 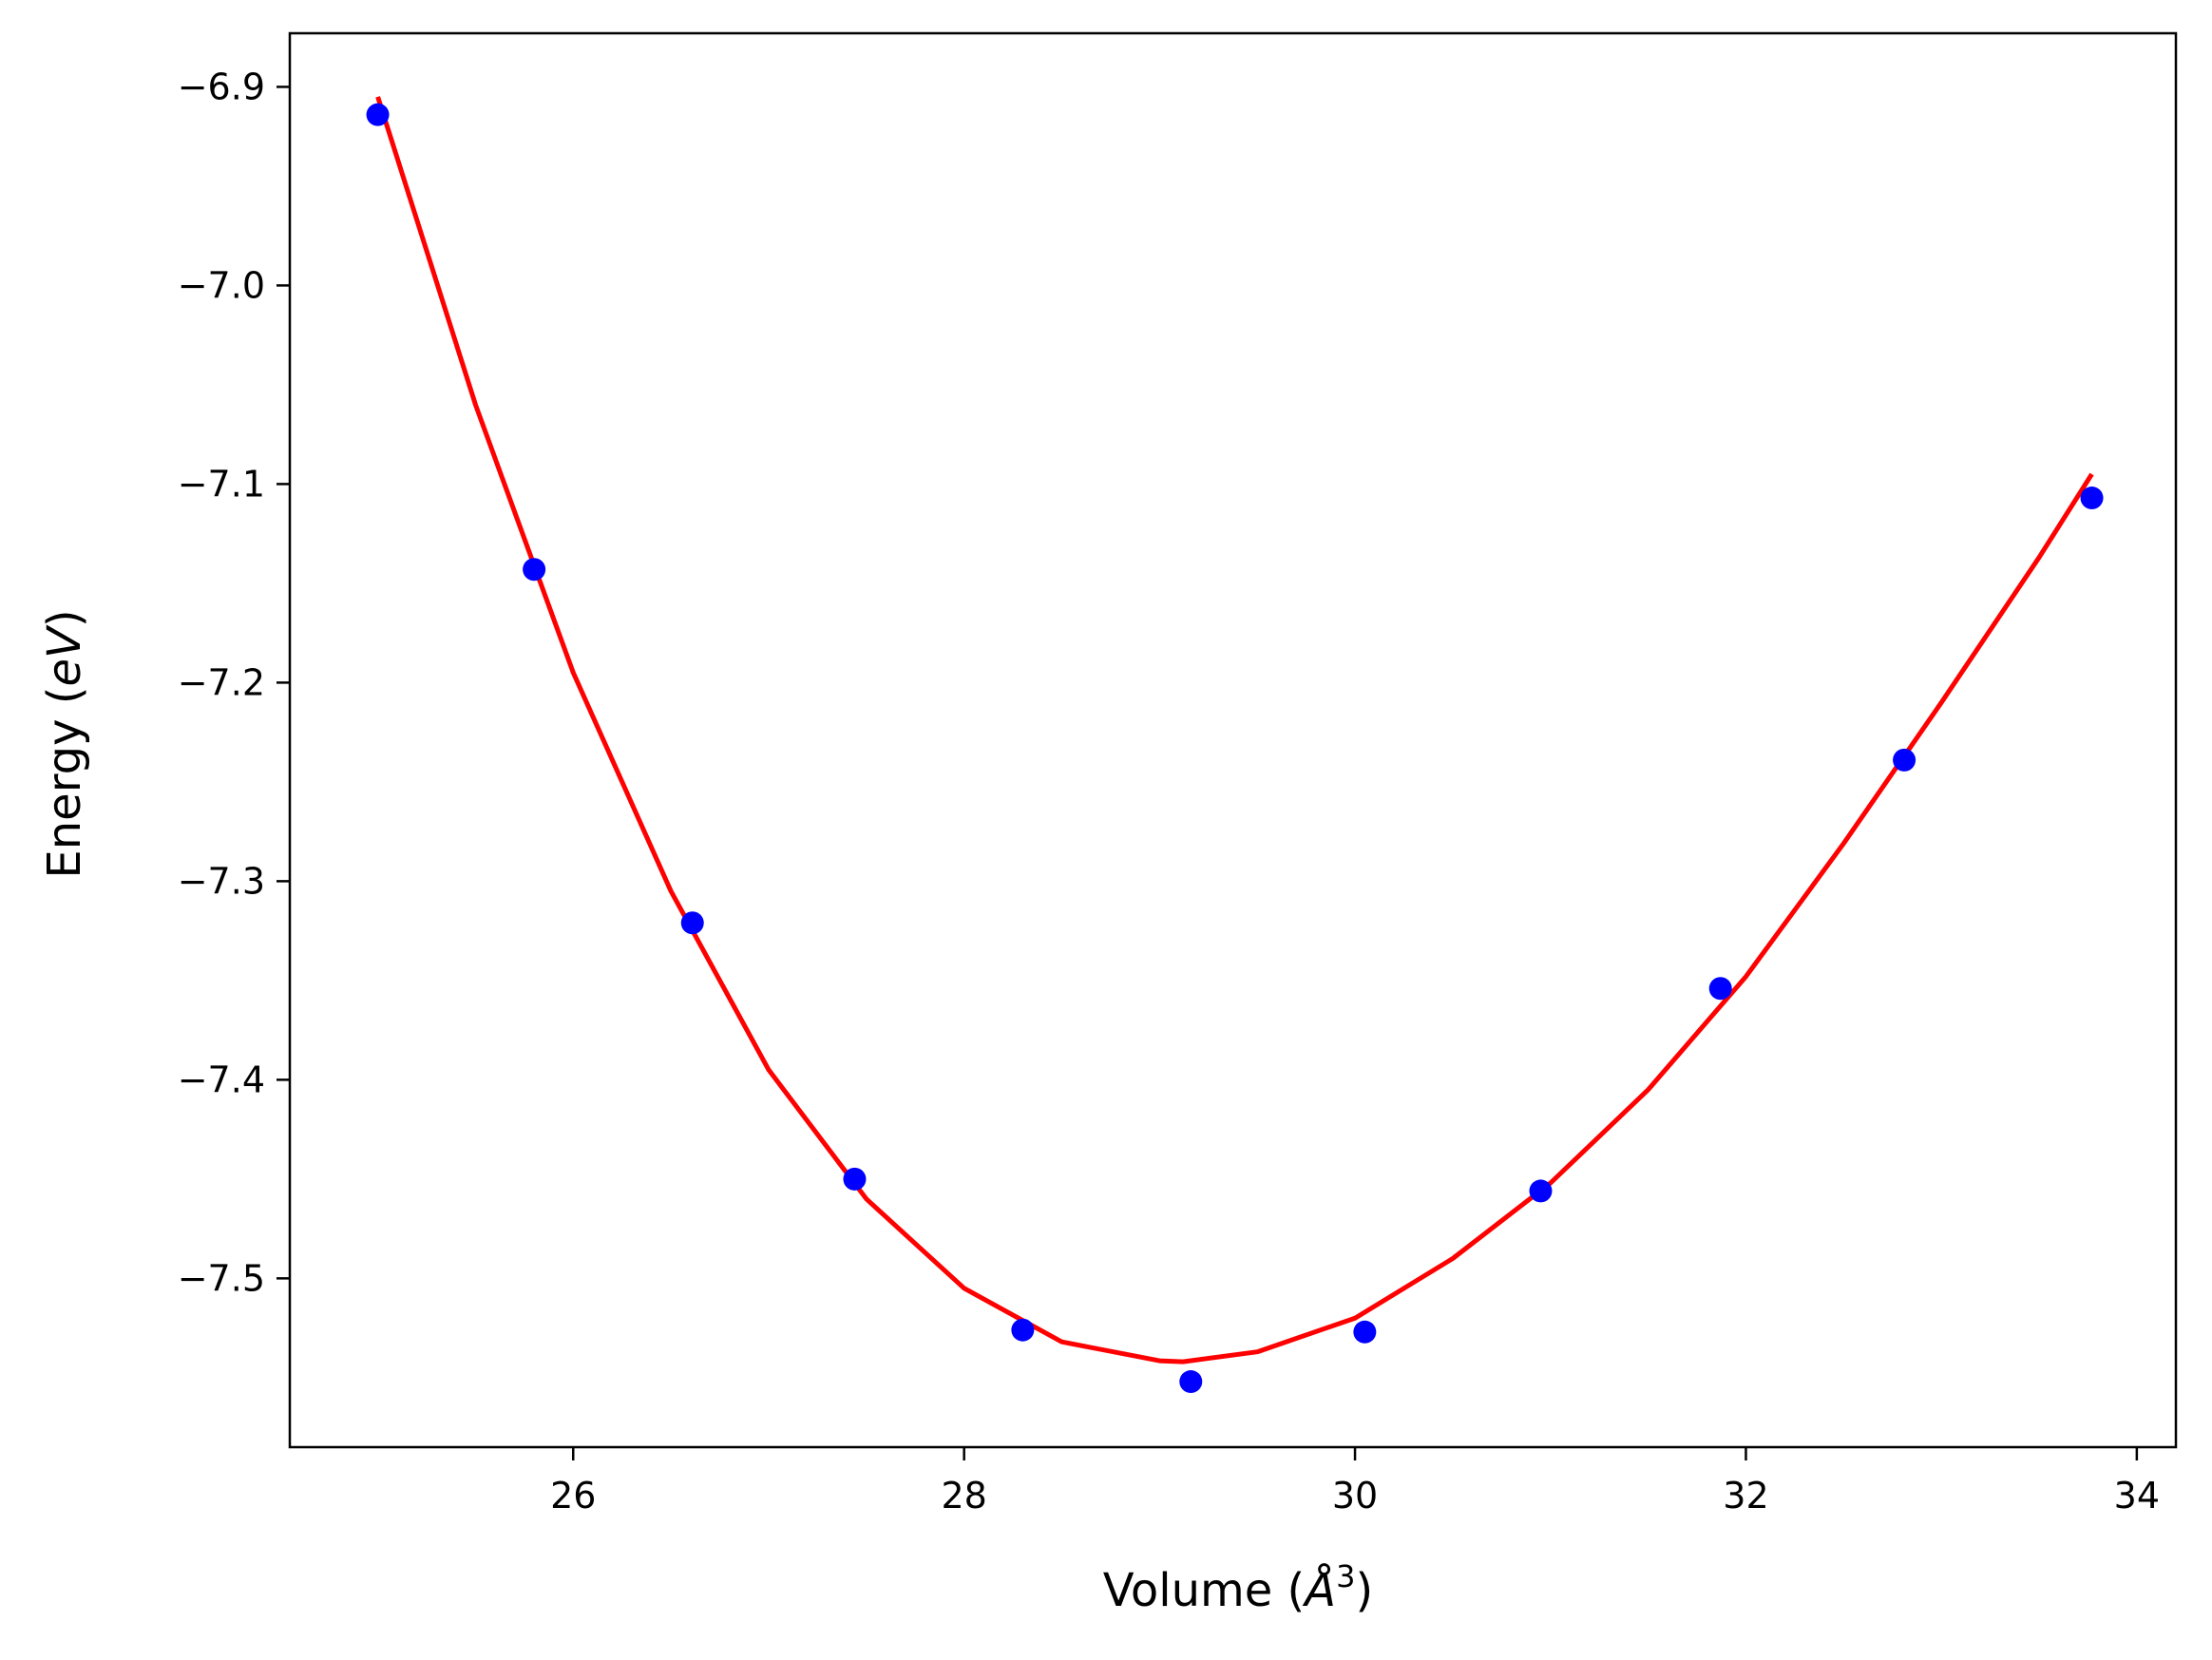 I want to click on y-axis-label: Energy (eV), so click(x=64, y=743).